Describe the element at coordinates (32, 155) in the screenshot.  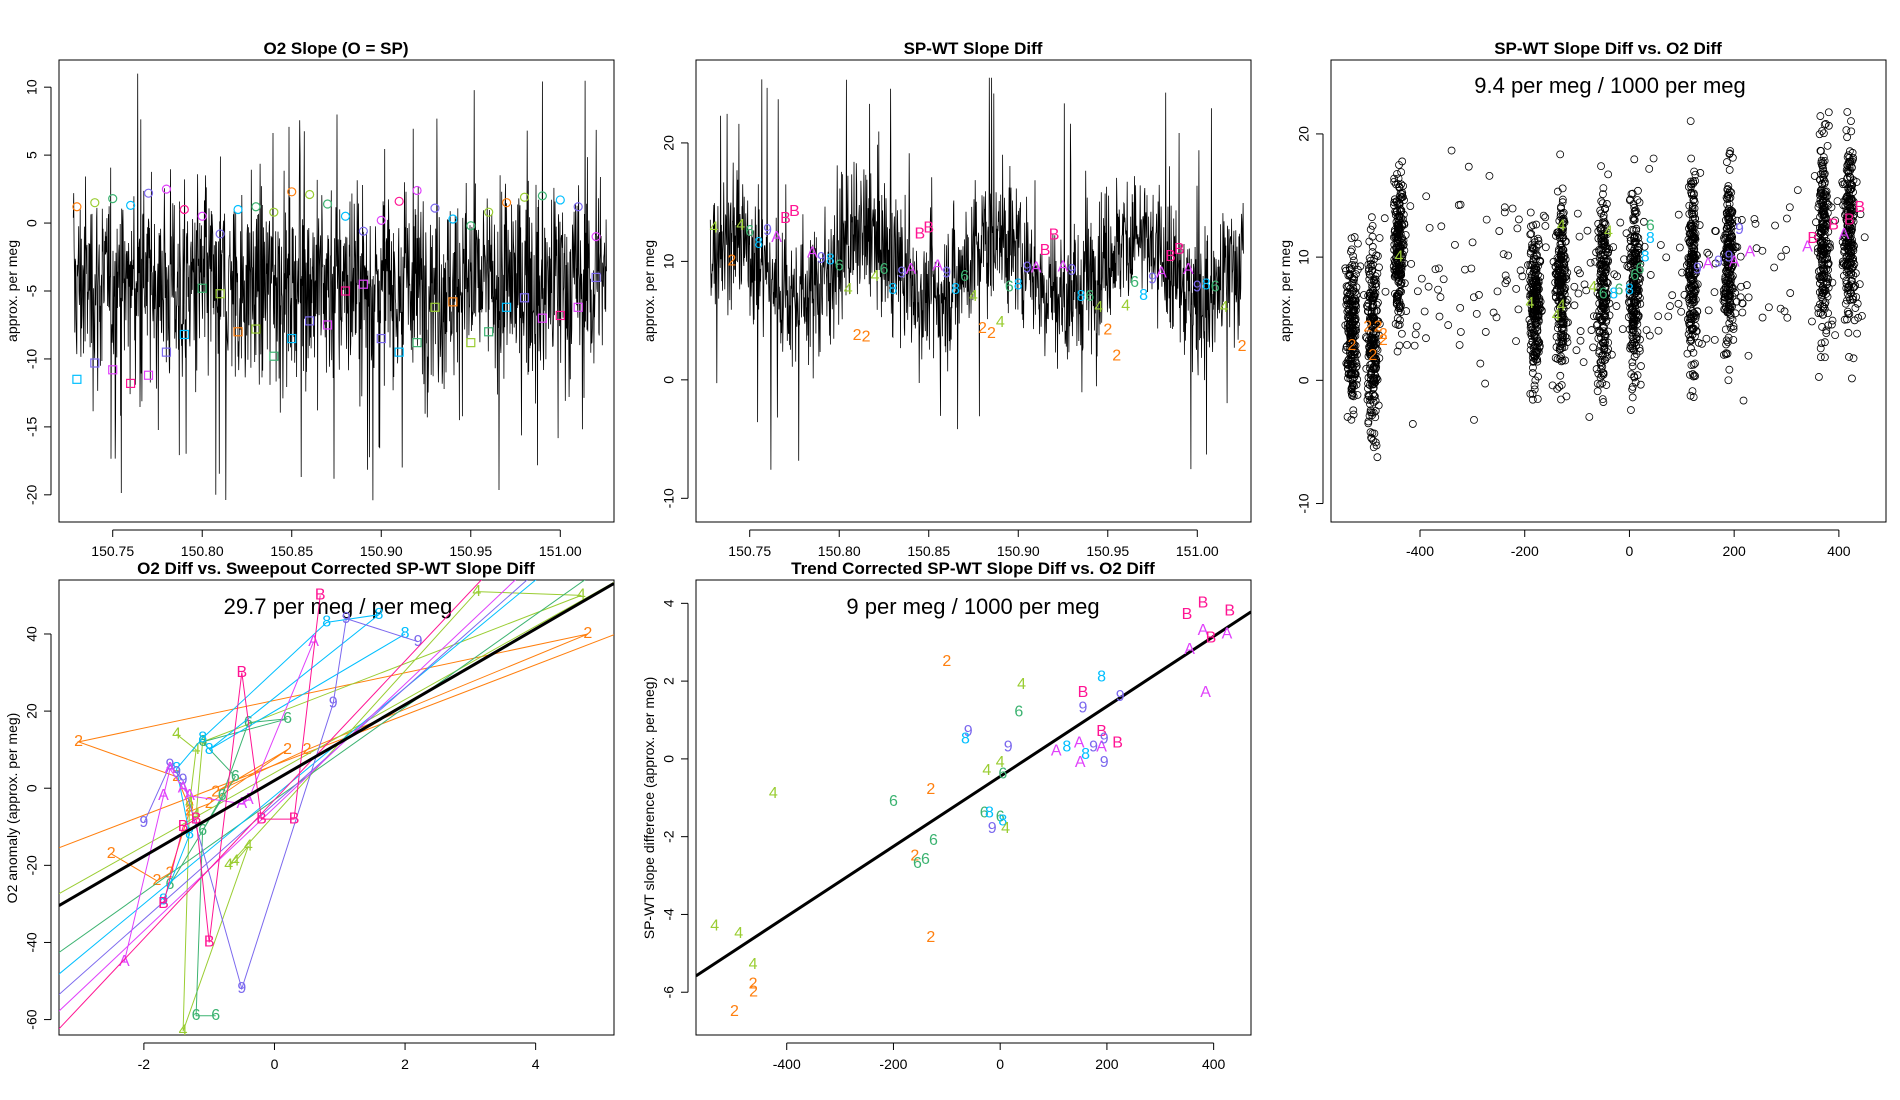
I see `y-tick-label: 5` at that location.